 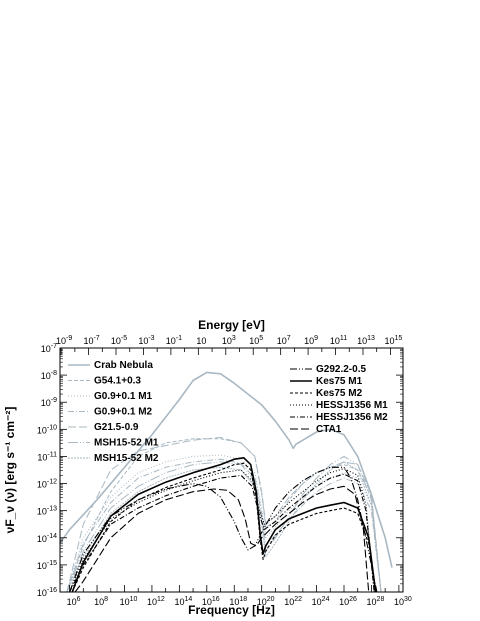 I want to click on legend-entry: Kes75 M1, so click(x=326, y=381).